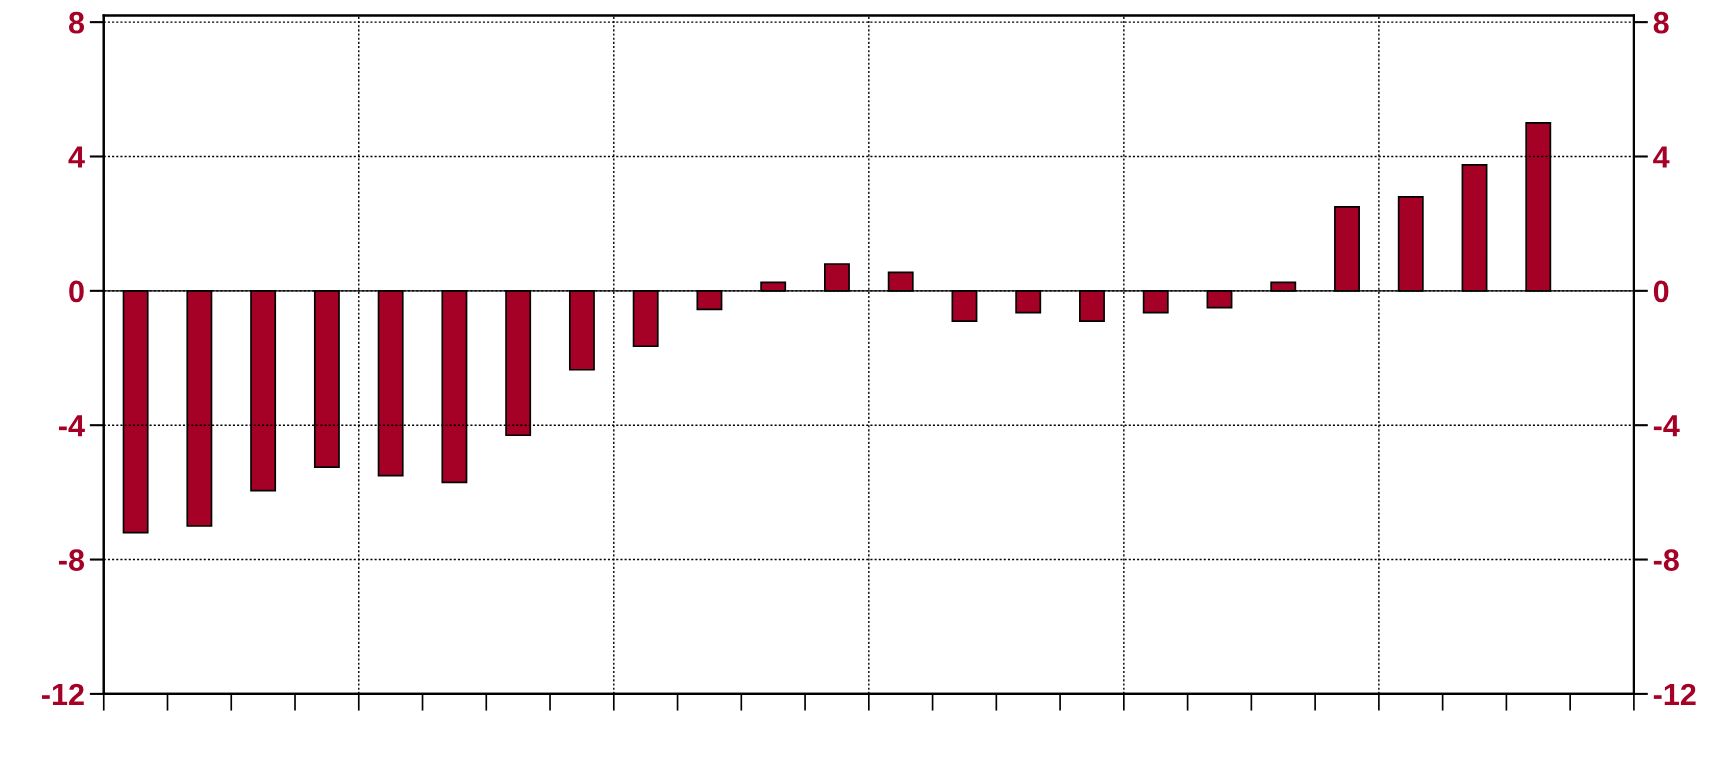 This screenshot has width=1729, height=771. I want to click on y-tick-label: 8, so click(76, 22).